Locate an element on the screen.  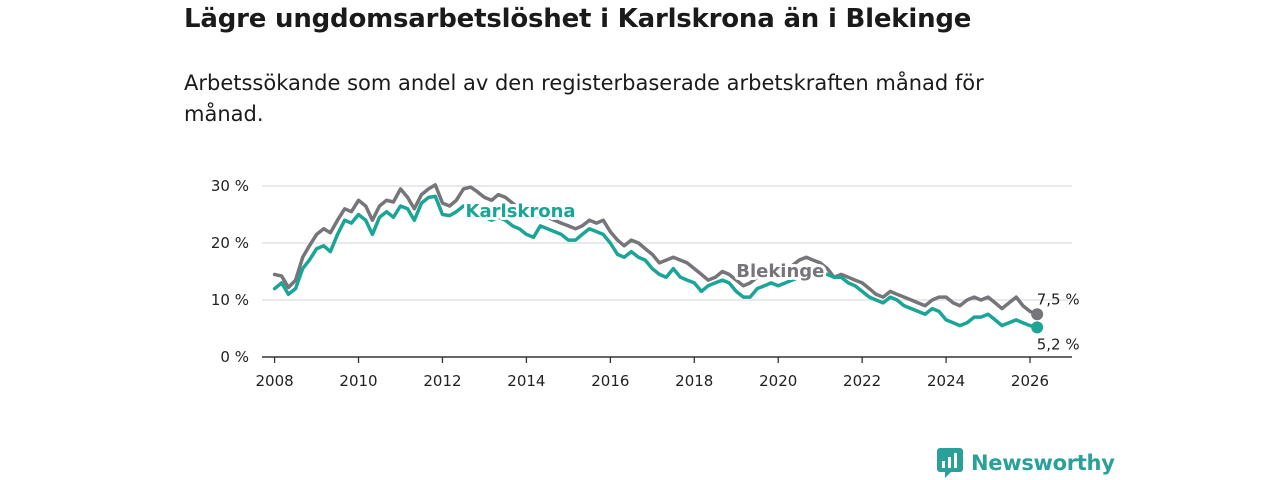
x-tick-label: 2018 is located at coordinates (694, 381).